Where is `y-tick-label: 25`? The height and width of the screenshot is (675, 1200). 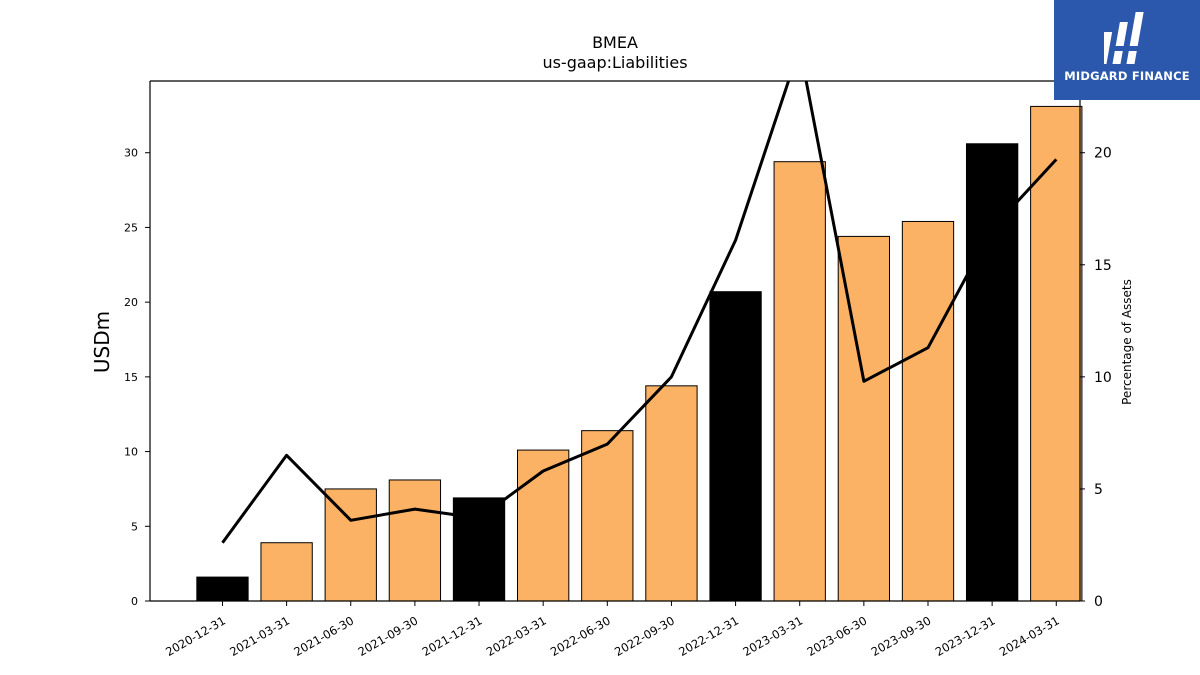
y-tick-label: 25 is located at coordinates (131, 227).